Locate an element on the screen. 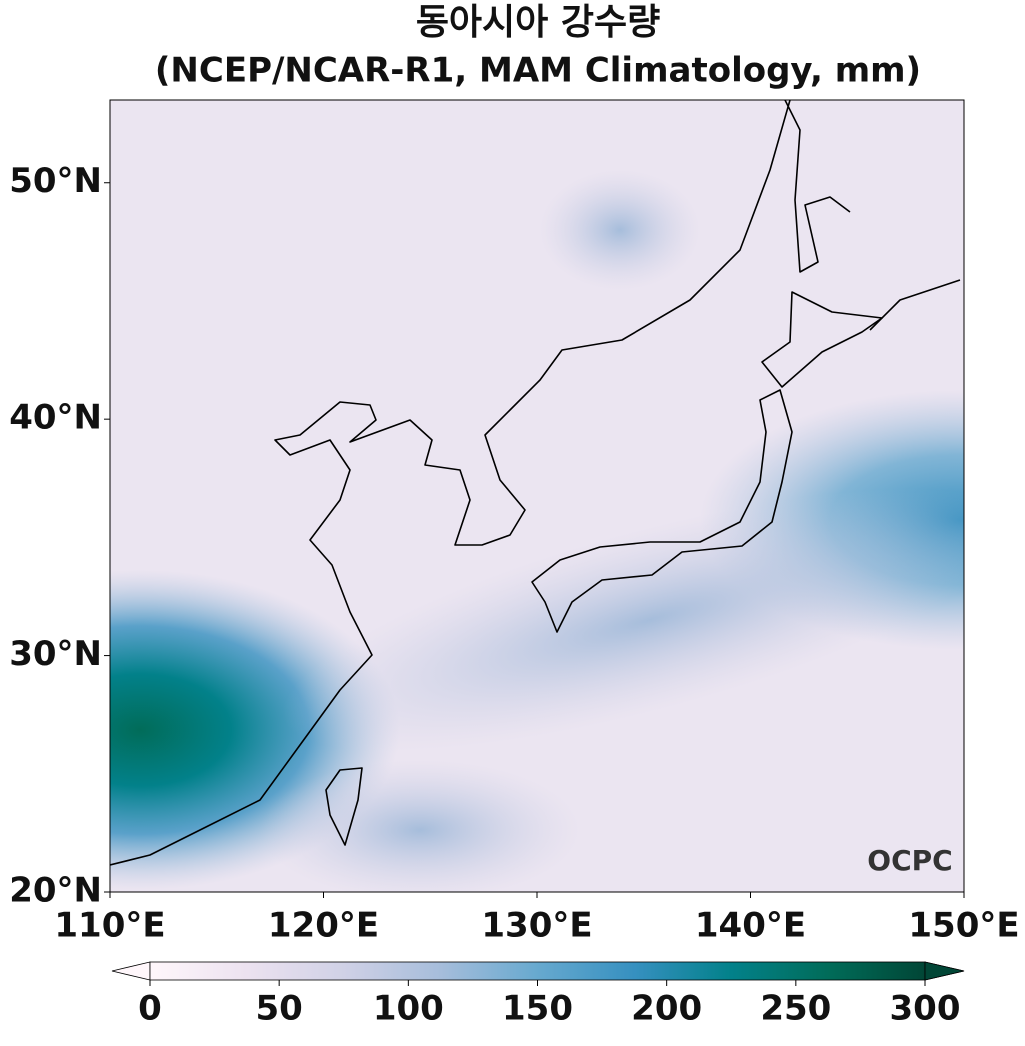 The height and width of the screenshot is (1046, 1025). logo: OCPC is located at coordinates (909, 860).